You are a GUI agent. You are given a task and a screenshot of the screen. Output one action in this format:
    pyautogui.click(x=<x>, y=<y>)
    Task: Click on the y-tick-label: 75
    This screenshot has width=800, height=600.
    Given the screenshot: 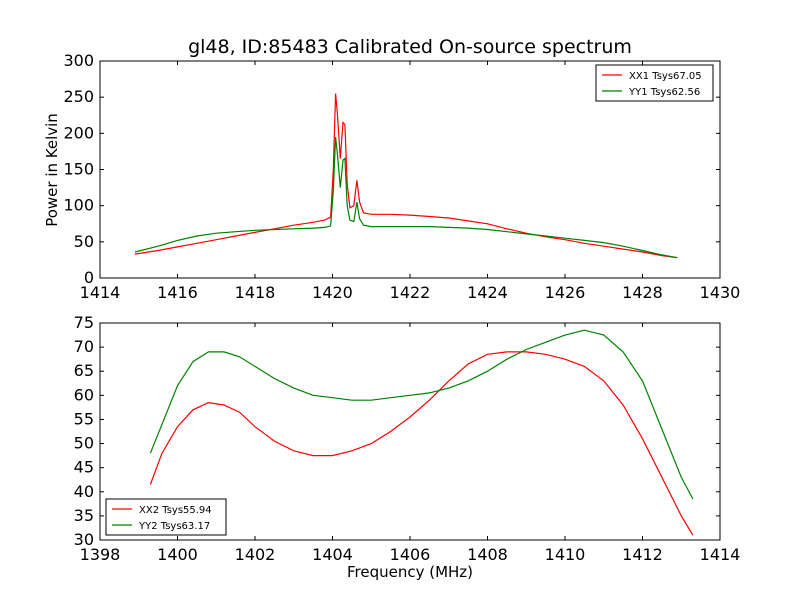 What is the action you would take?
    pyautogui.click(x=84, y=322)
    